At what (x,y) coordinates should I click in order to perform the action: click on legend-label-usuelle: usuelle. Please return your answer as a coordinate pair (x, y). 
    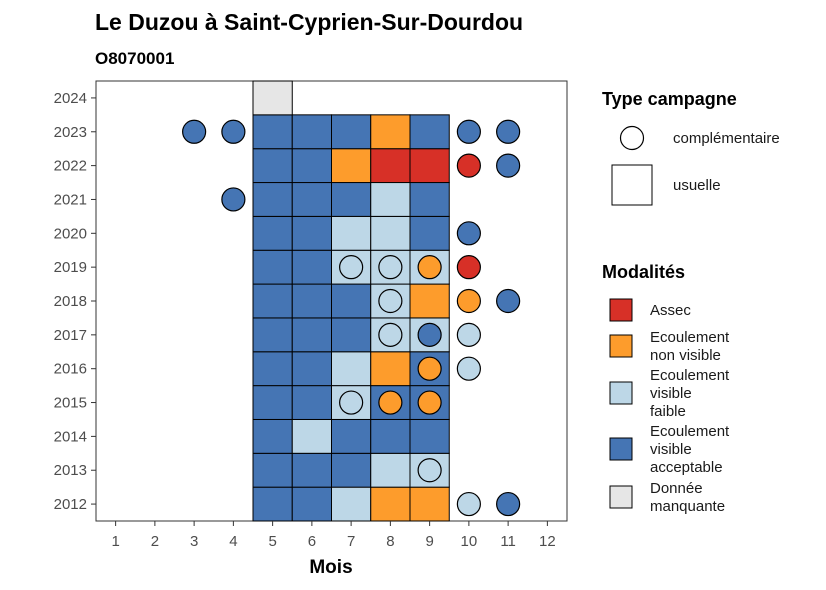
    Looking at the image, I should click on (697, 185).